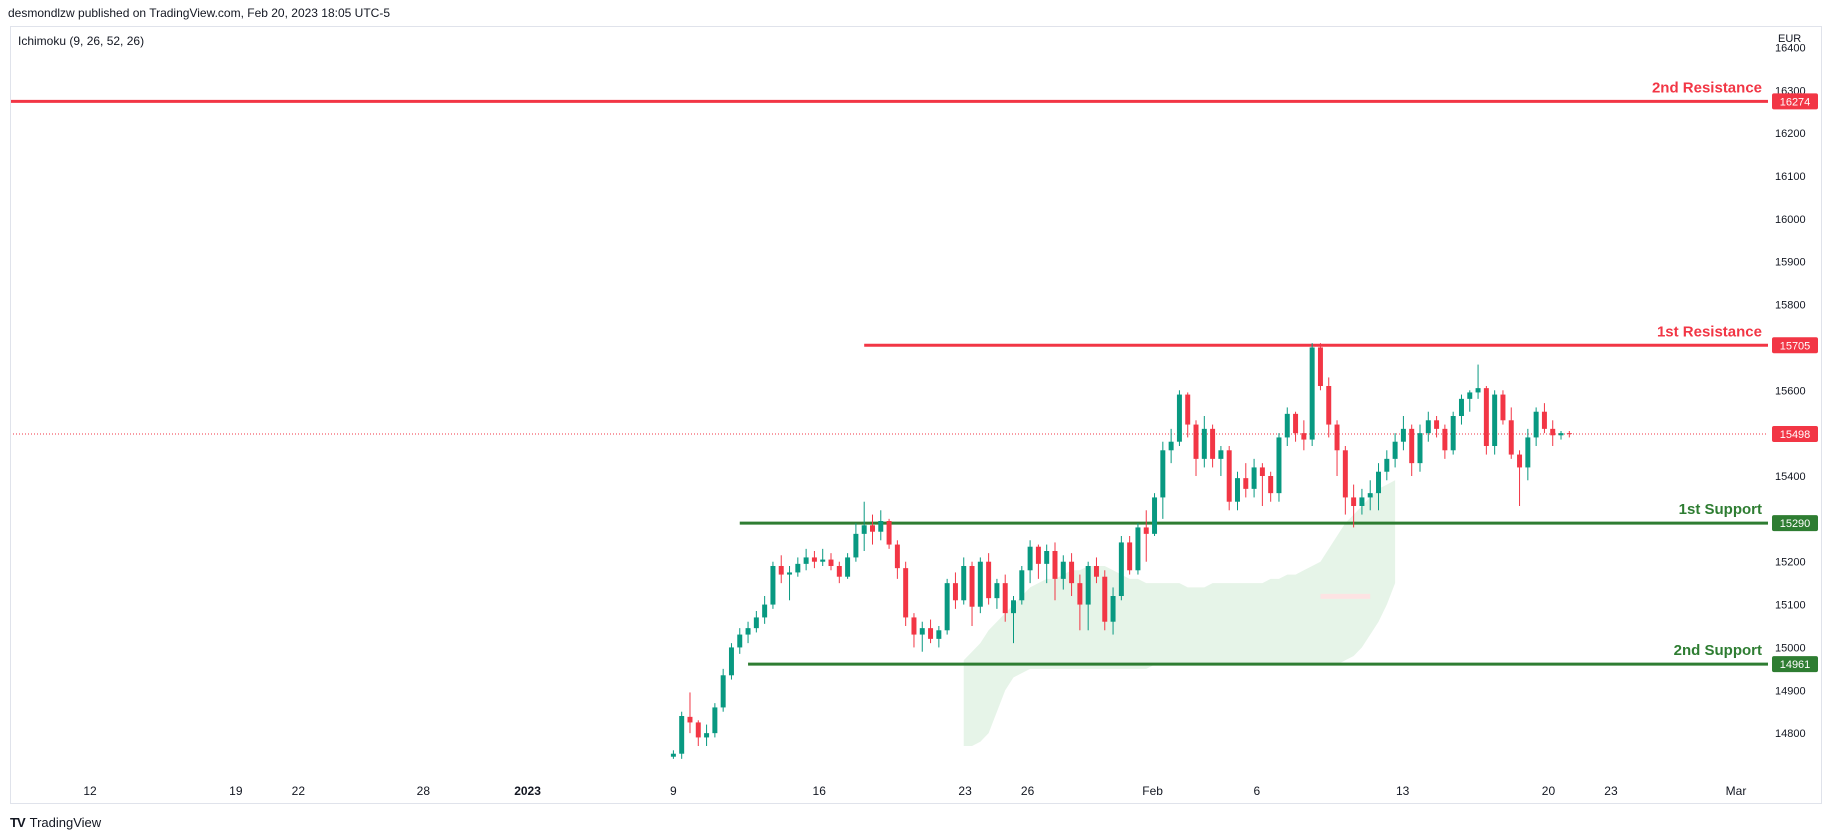 This screenshot has width=1832, height=840. I want to click on indicator-label: Ichimoku (9, 26, 52, 26), so click(81, 41).